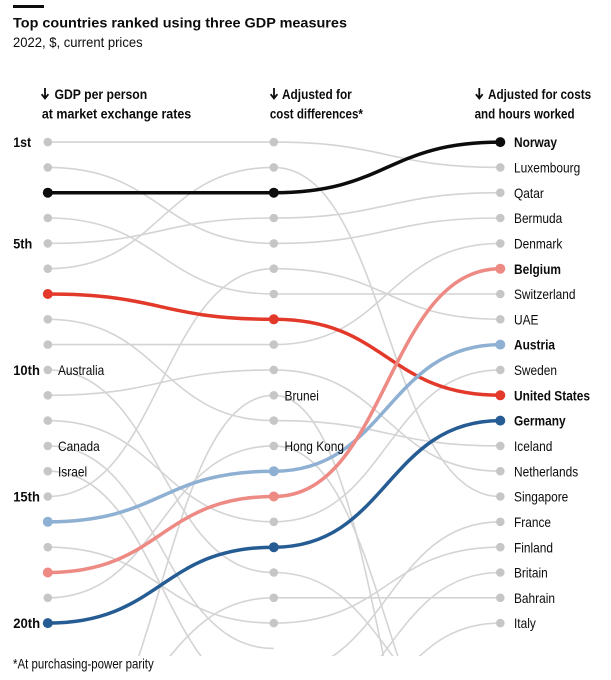 The width and height of the screenshot is (611, 680). Describe the element at coordinates (26, 496) in the screenshot. I see `svg-text: 15th` at that location.